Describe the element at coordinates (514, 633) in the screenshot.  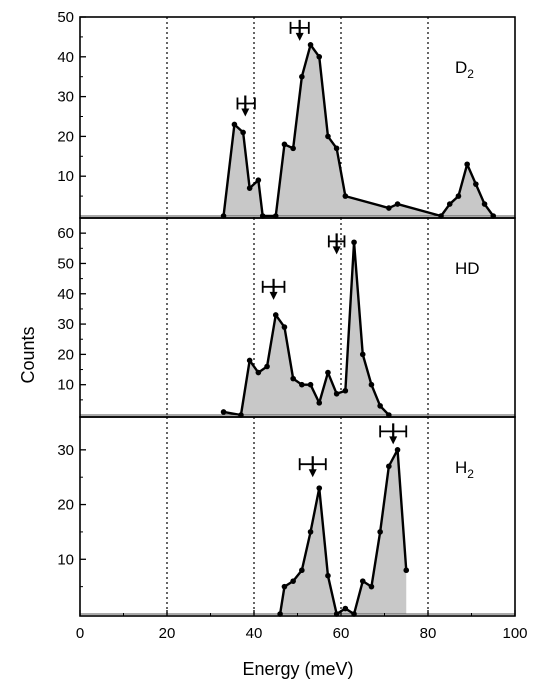
I see `x-tick-label: 100` at that location.